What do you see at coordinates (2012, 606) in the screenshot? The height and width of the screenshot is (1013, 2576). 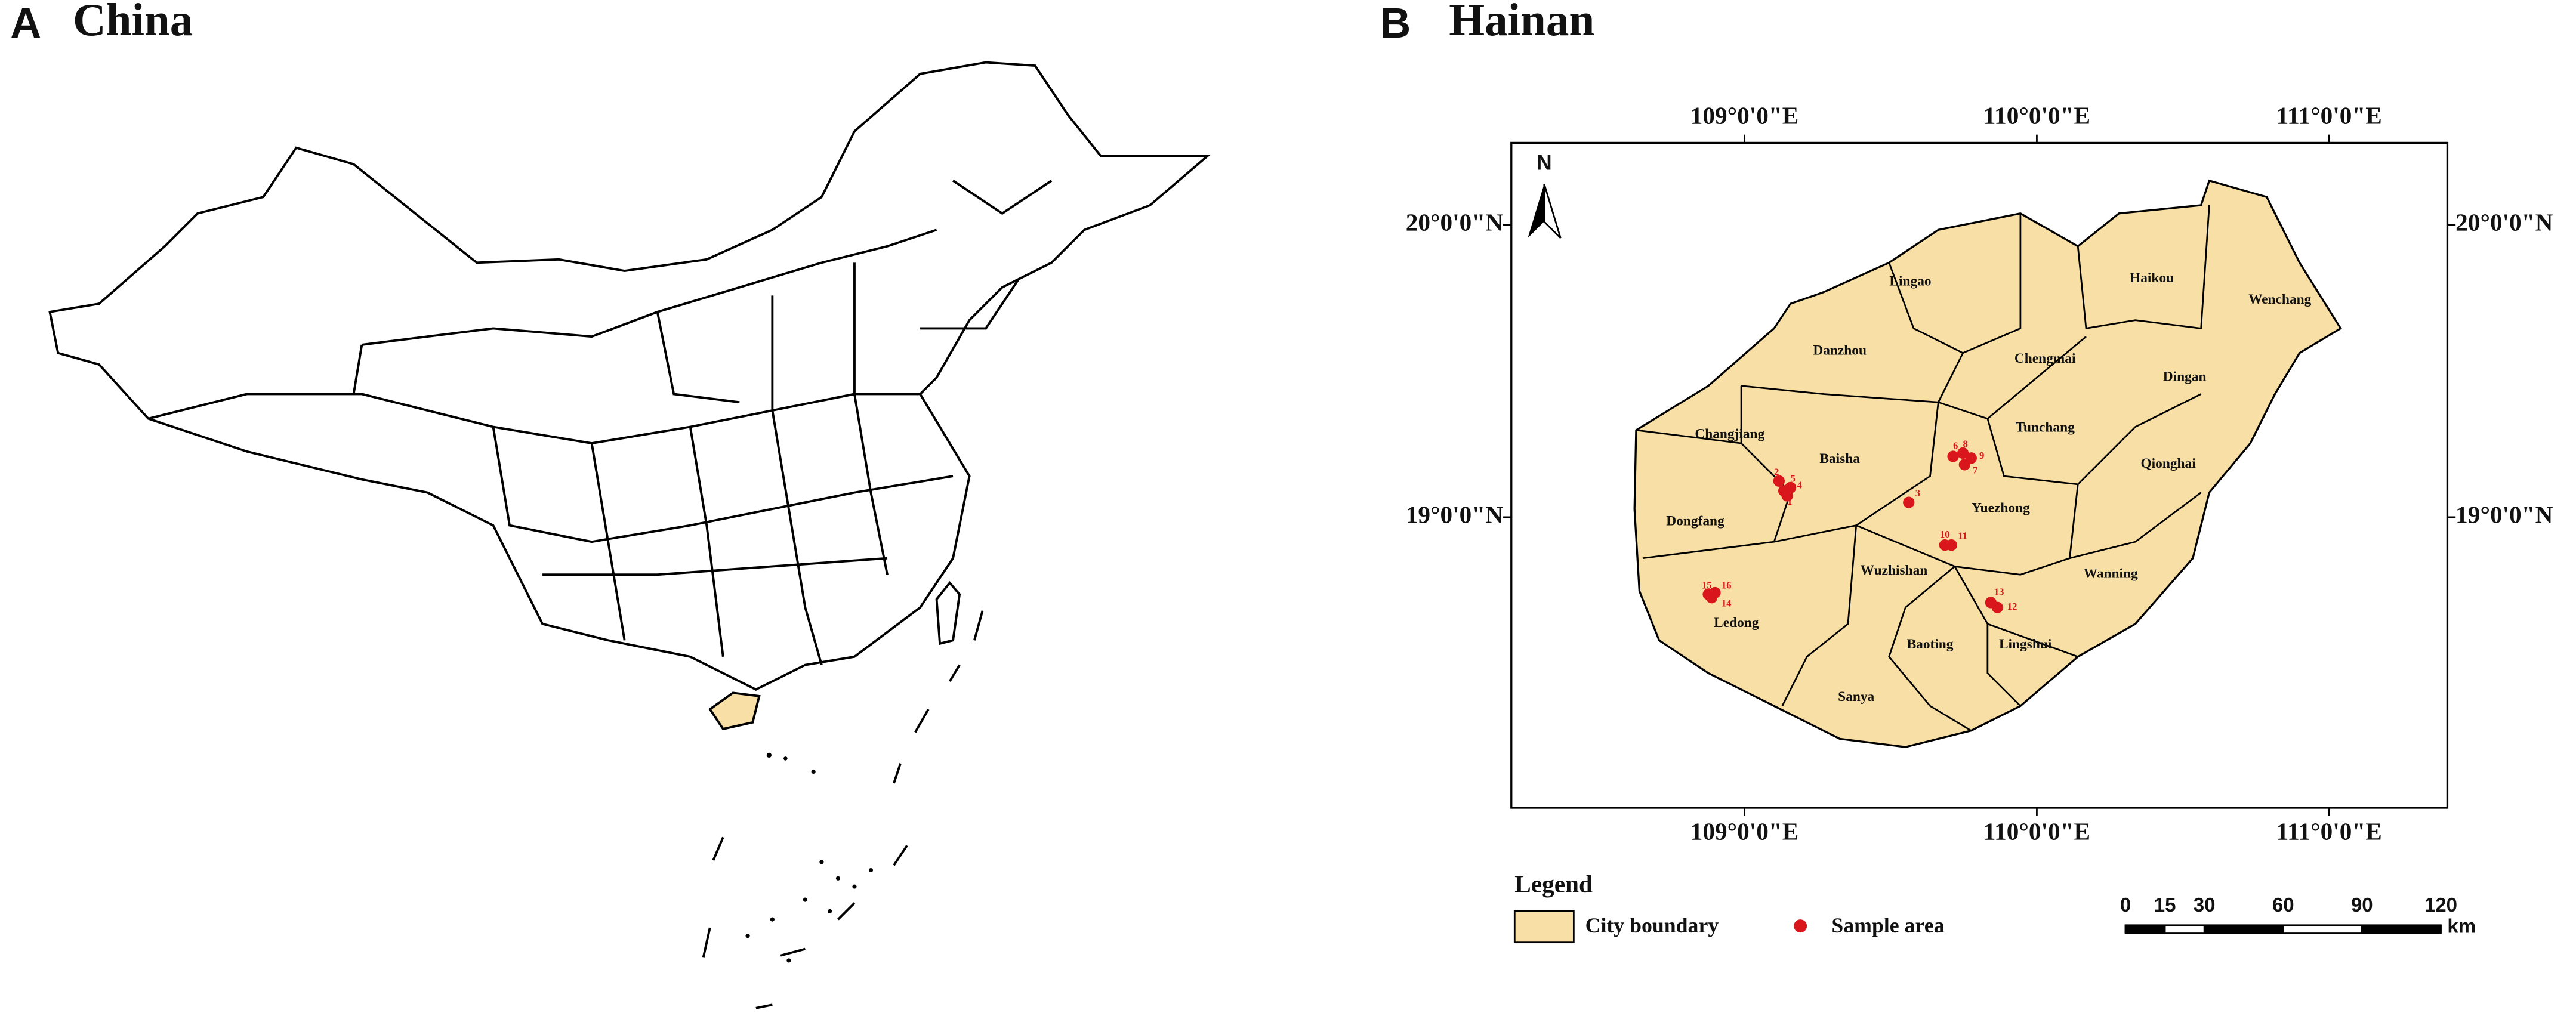 I see `sample-label: 12` at bounding box center [2012, 606].